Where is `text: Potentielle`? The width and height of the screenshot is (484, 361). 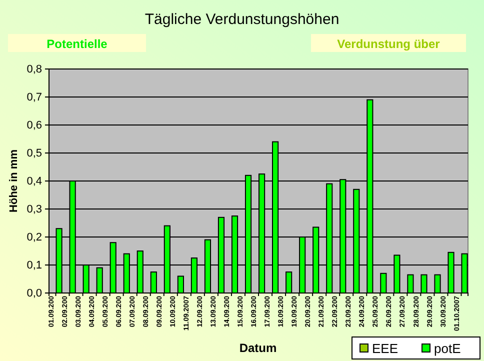
text: Potentielle is located at coordinates (77, 44).